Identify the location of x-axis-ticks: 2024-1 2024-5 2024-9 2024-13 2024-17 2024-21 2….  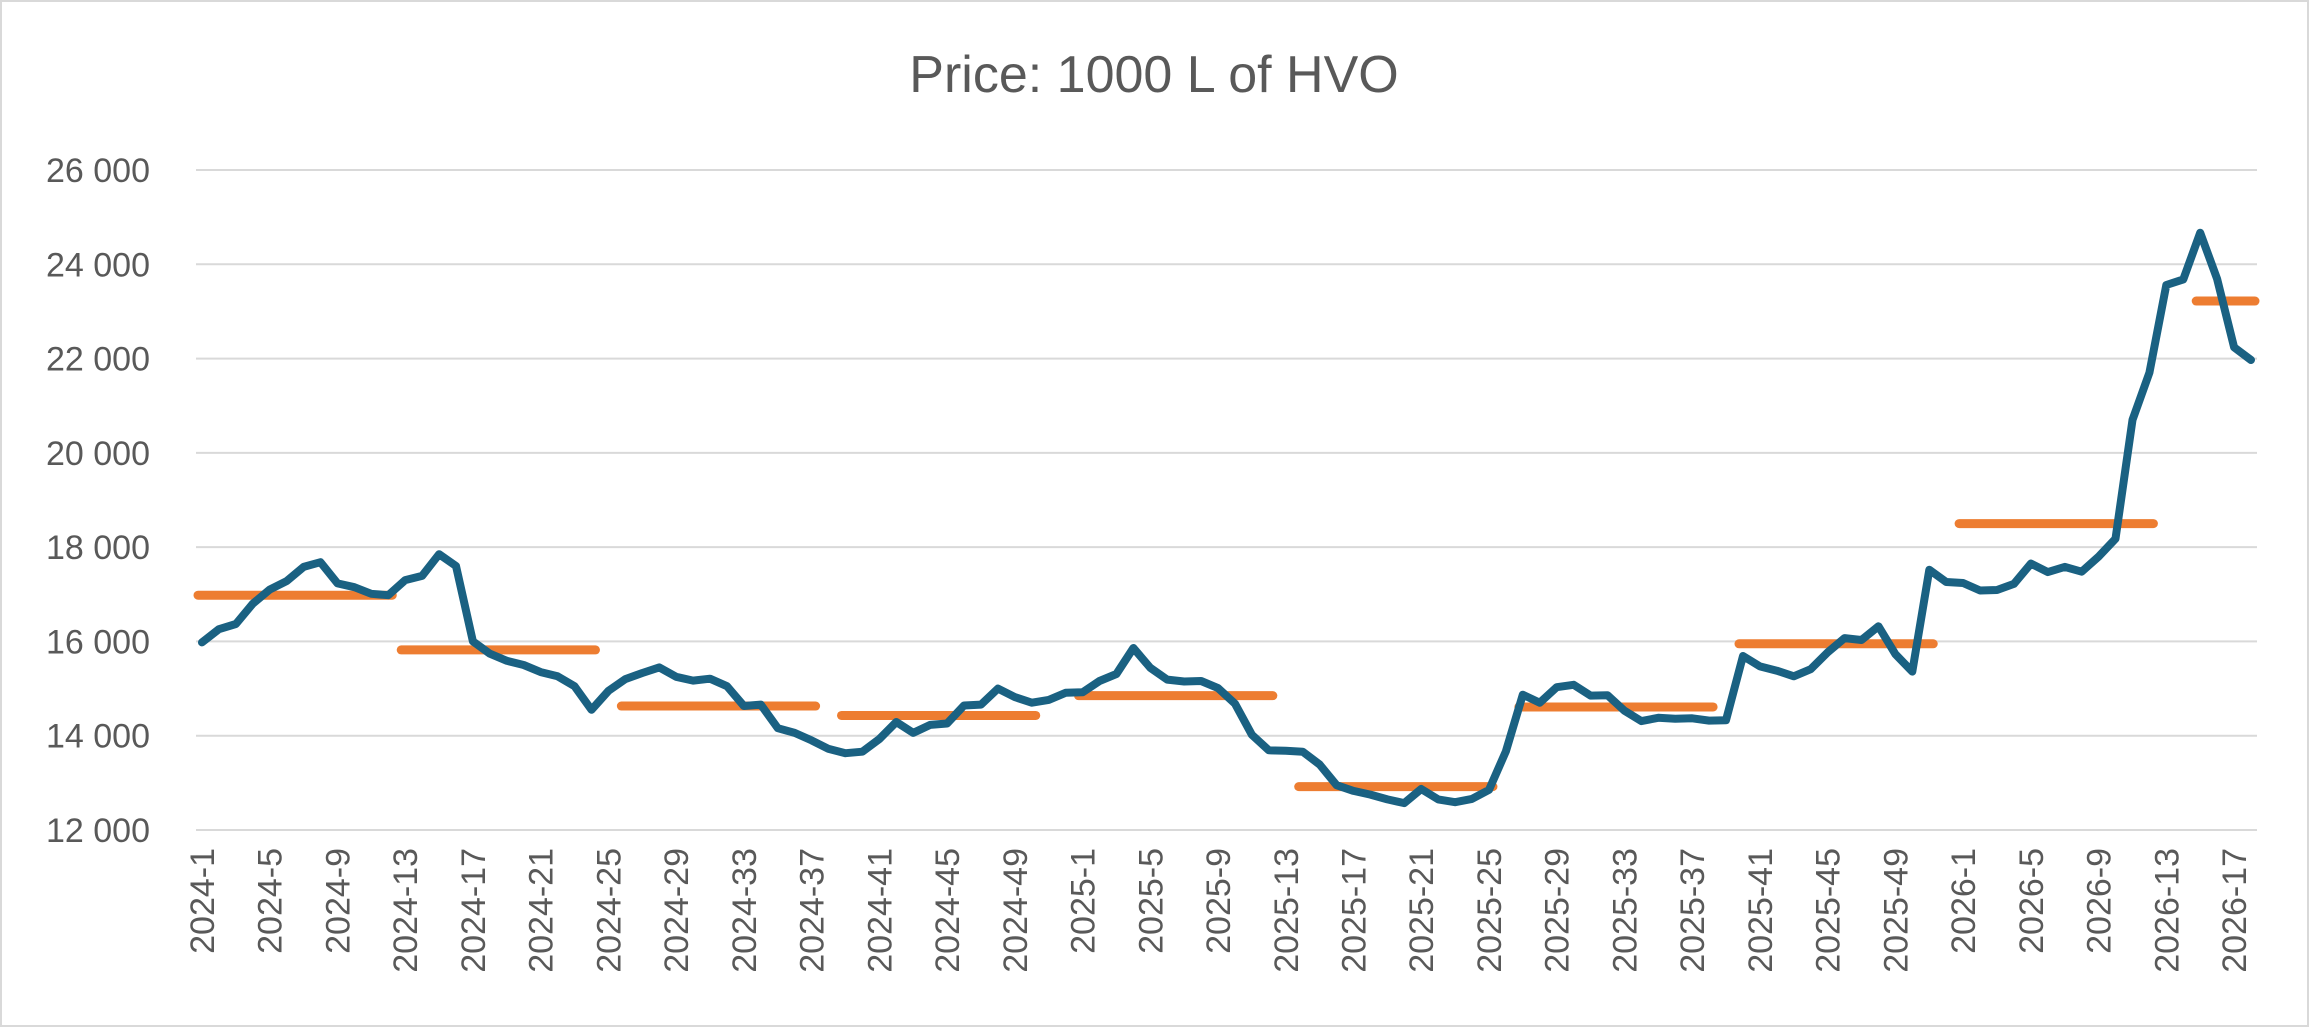
(1219, 910).